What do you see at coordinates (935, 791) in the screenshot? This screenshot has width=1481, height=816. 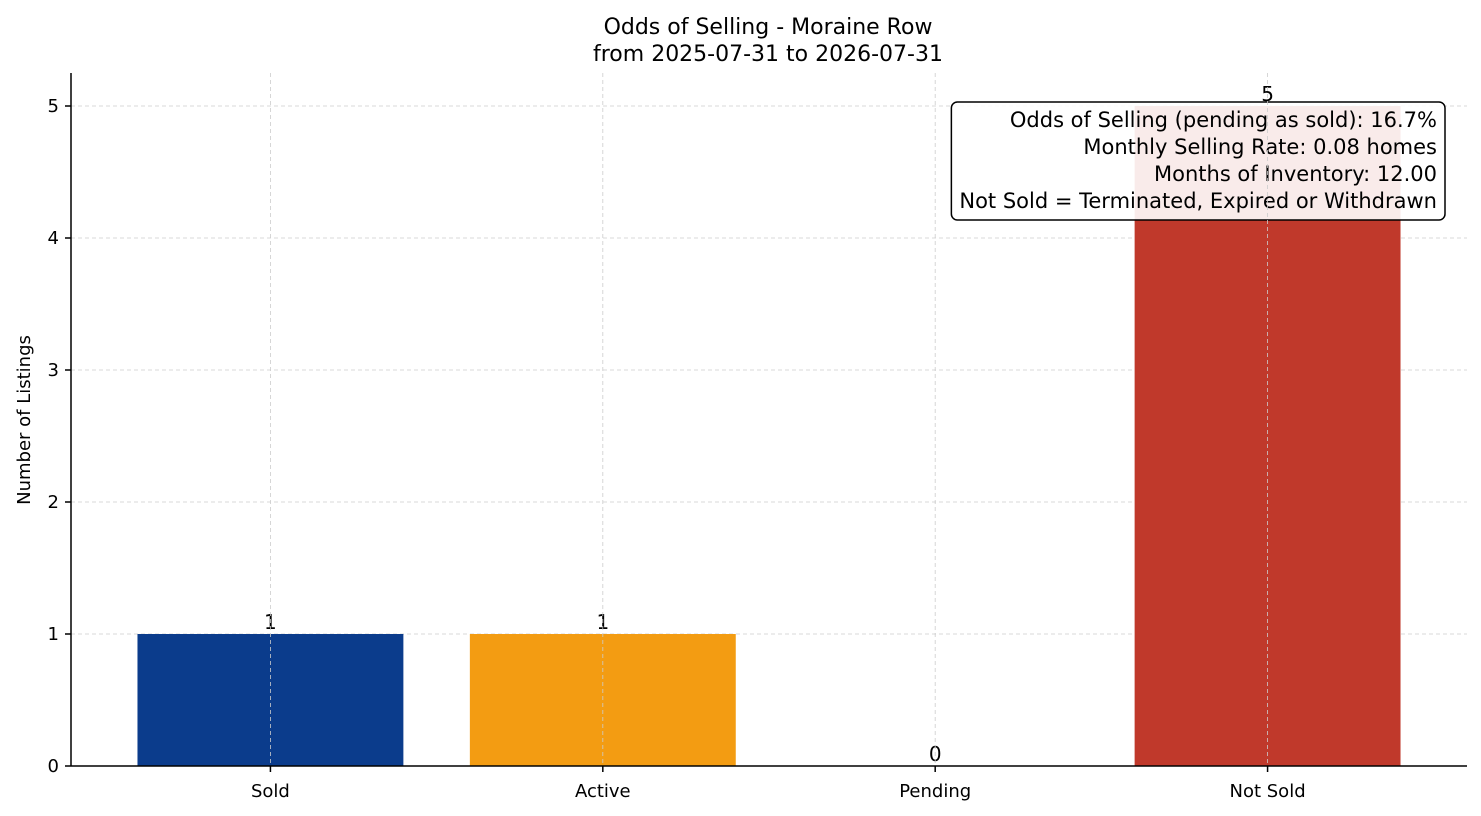 I see `x-tick-label: Pending` at bounding box center [935, 791].